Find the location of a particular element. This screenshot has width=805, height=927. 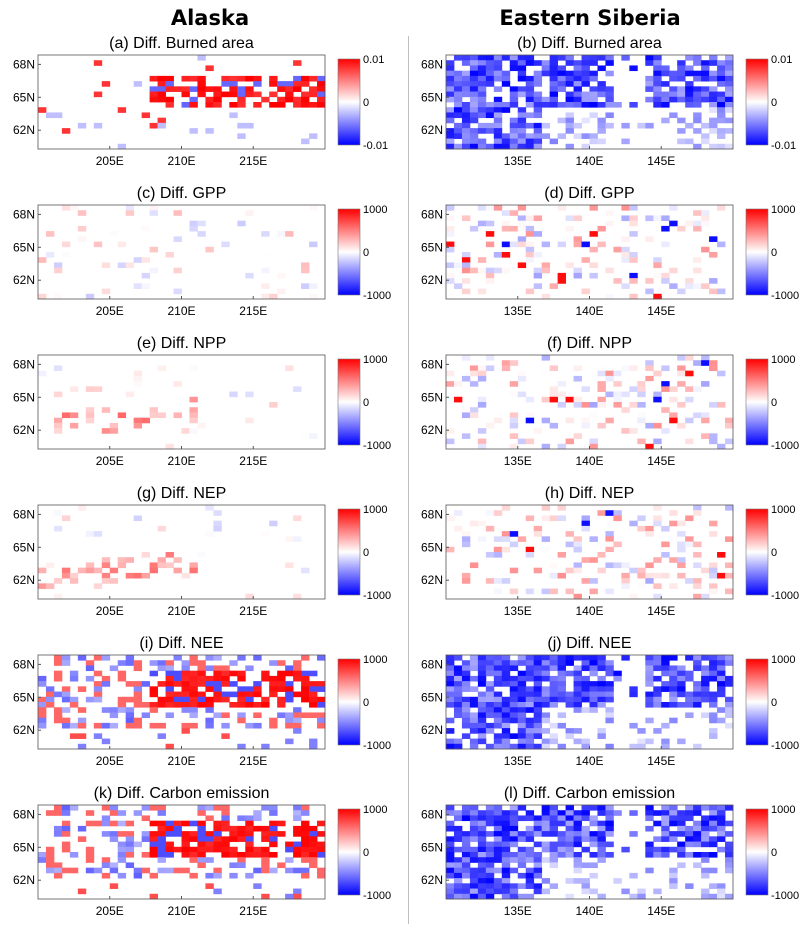

y-tick-label: 62N is located at coordinates (432, 880).